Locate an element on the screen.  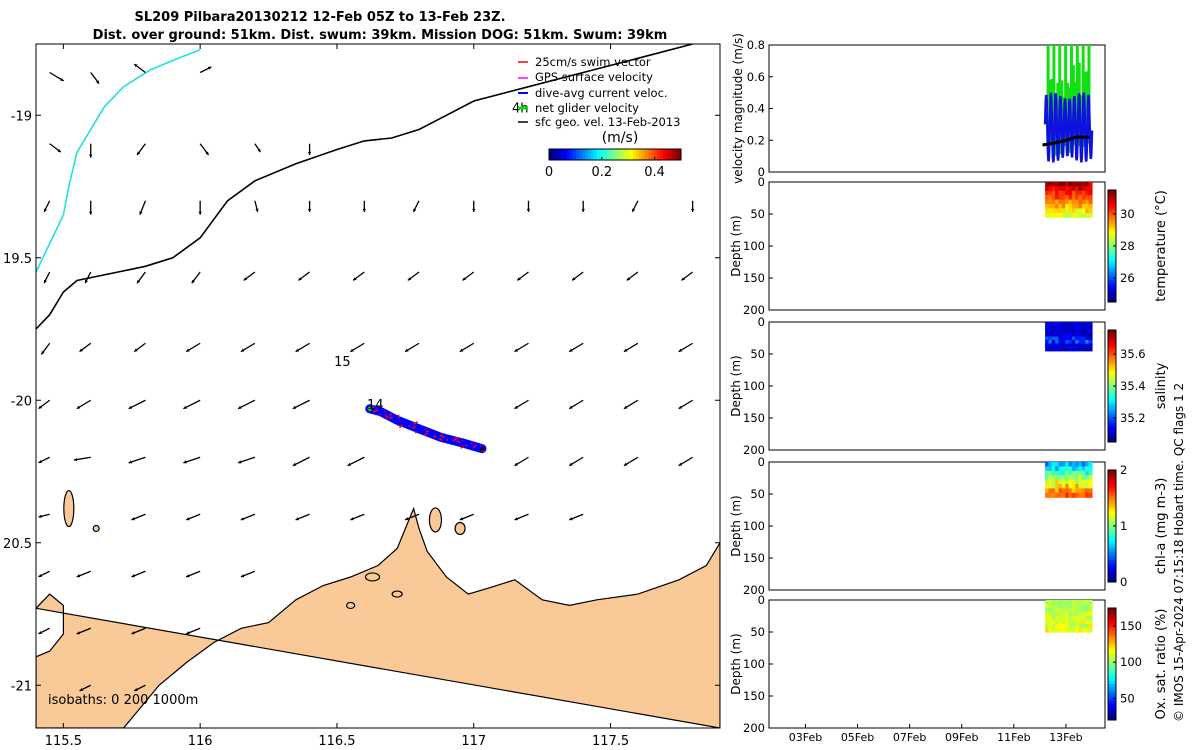
heatmap-colorbar-label: salinity is located at coordinates (1161, 385).